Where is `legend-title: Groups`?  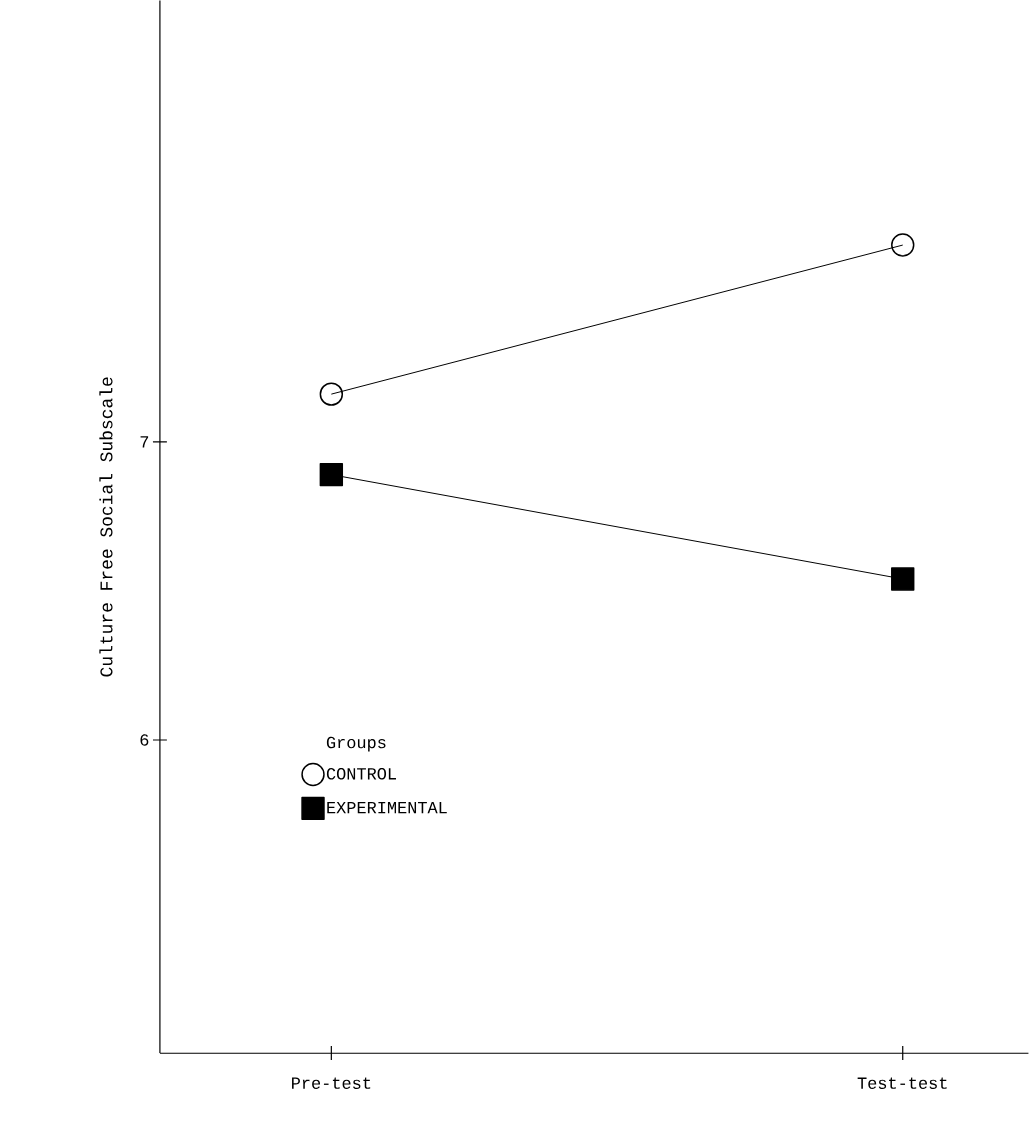
legend-title: Groups is located at coordinates (356, 744).